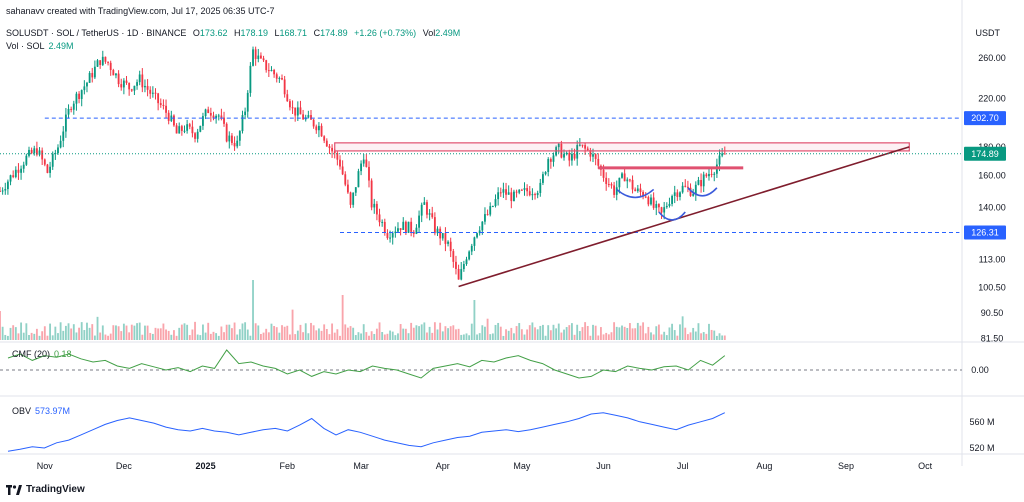  I want to click on price-tick-label: 220.00, so click(992, 98).